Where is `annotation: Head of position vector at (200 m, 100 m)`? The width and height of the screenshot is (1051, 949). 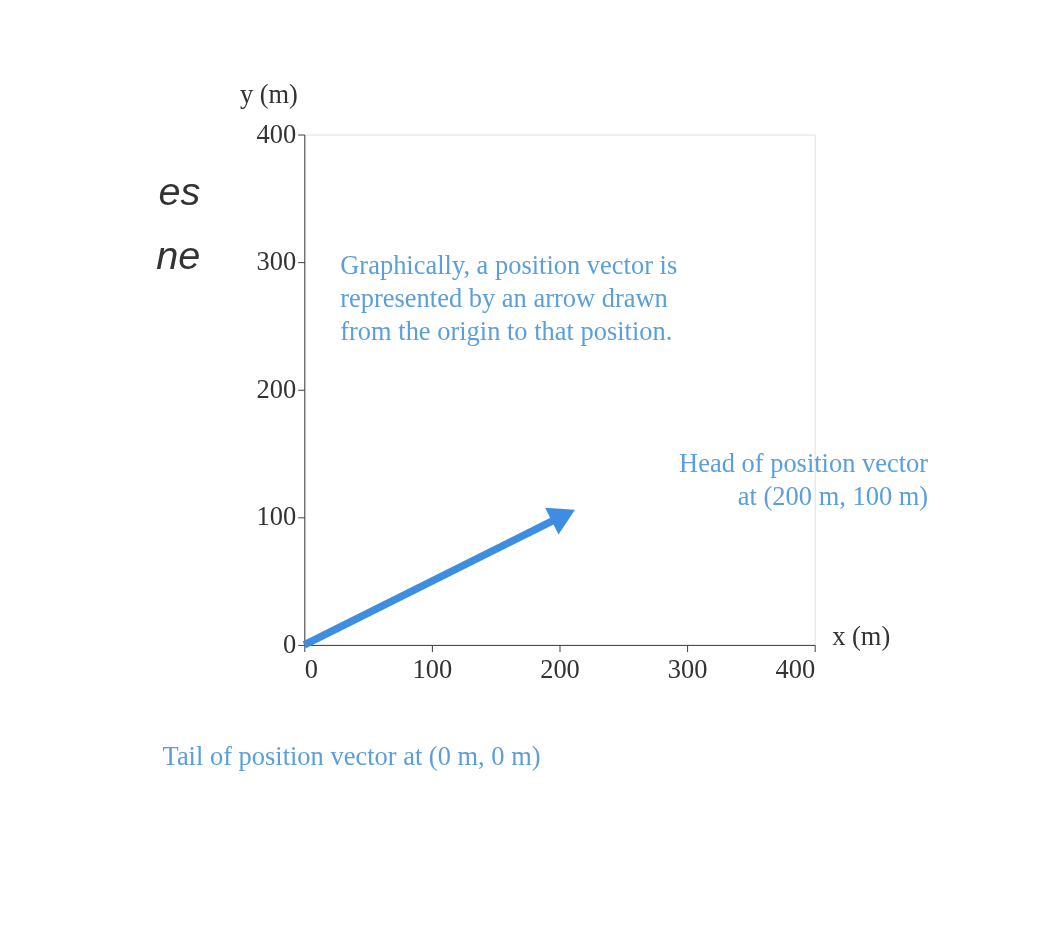
annotation: Head of position vector at (200 m, 100 m) is located at coordinates (804, 479).